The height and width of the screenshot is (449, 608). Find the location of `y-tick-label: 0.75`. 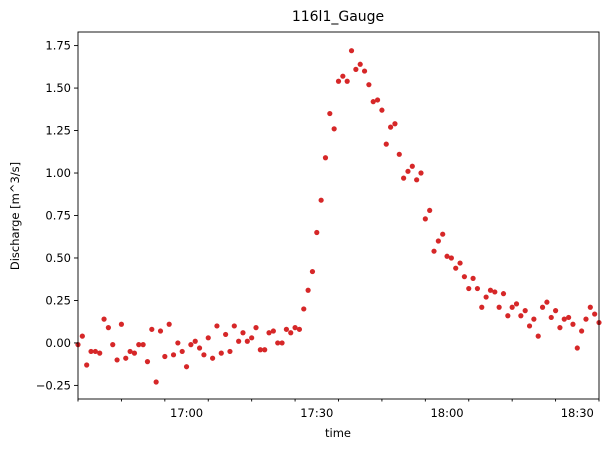

y-tick-label: 0.75 is located at coordinates (58, 216).